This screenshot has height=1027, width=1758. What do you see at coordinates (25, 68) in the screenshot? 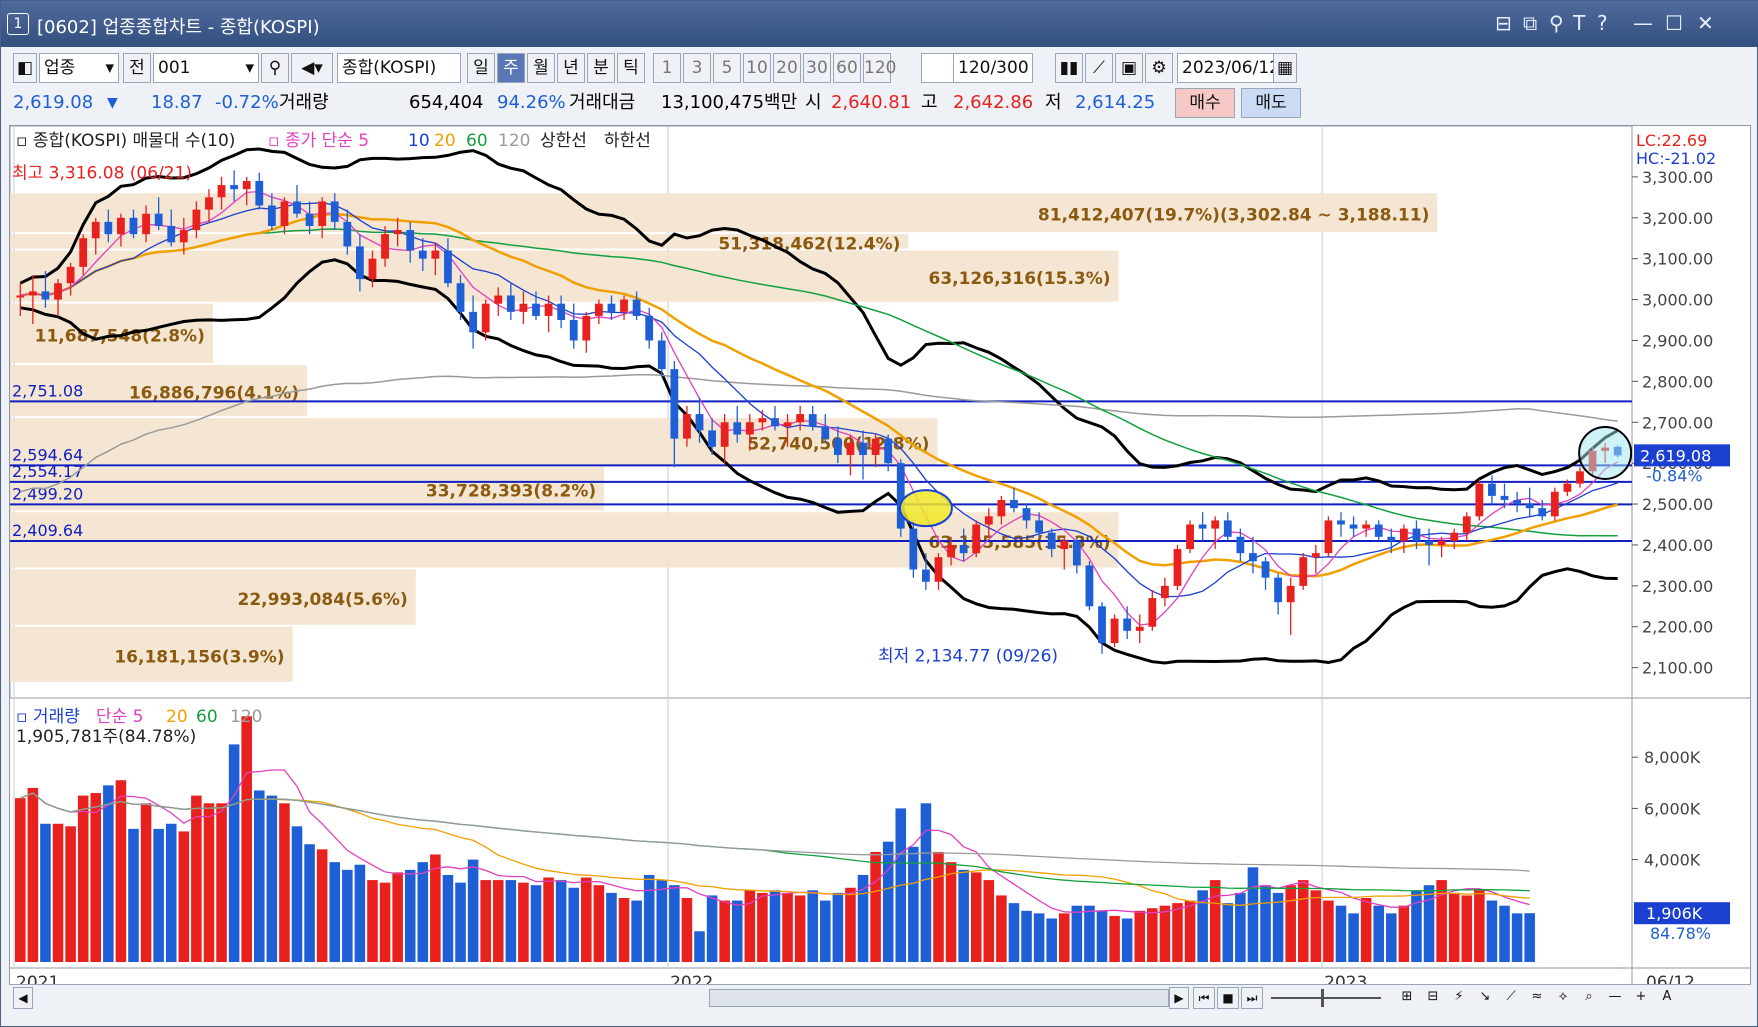
I see `screen-menu-icon: ◧` at bounding box center [25, 68].